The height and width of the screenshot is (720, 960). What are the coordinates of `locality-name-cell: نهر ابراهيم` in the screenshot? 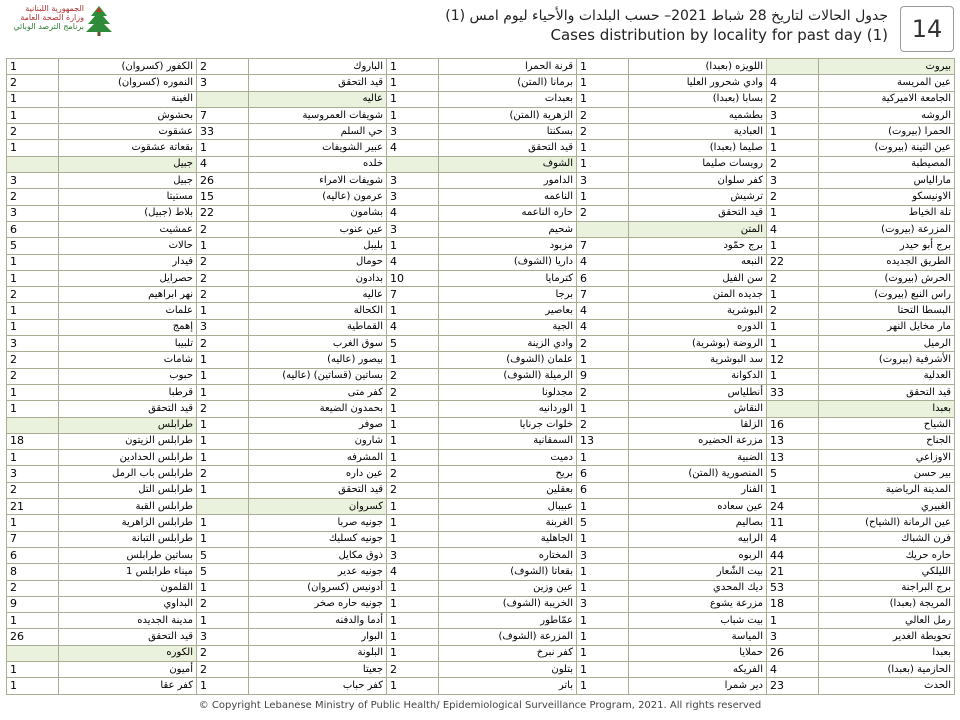 It's located at (127, 295).